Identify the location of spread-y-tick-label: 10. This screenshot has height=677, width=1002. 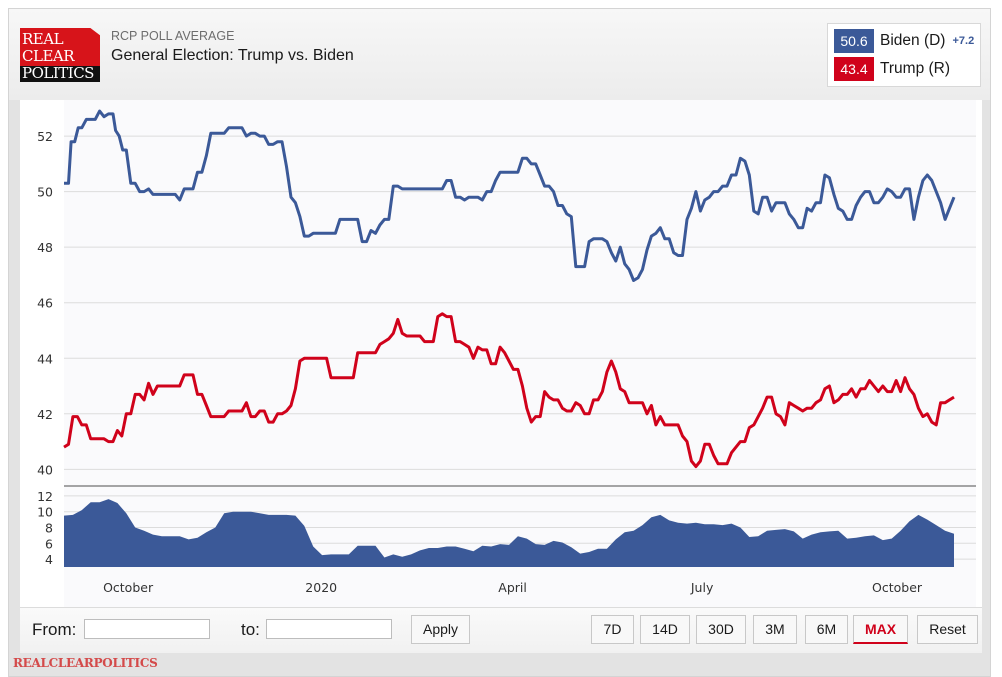
(45, 512).